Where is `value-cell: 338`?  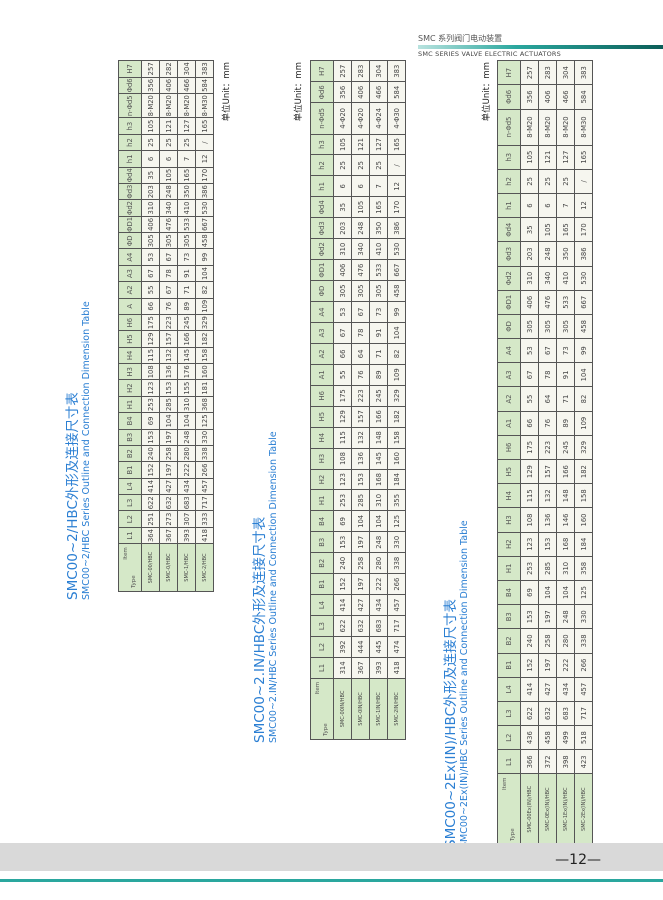 value-cell: 338 is located at coordinates (583, 641).